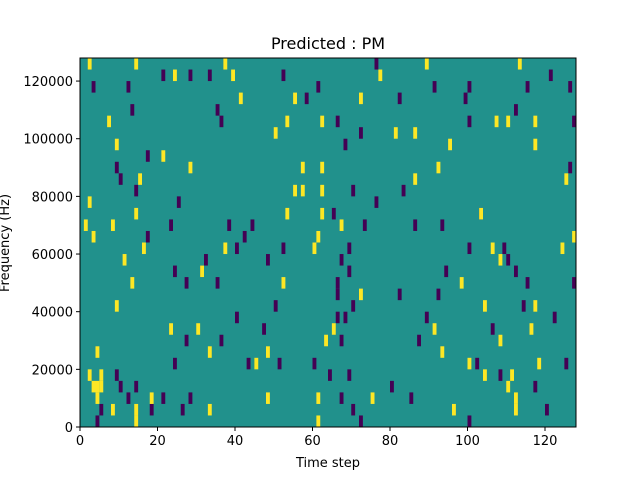 This screenshot has width=640, height=480. What do you see at coordinates (157, 441) in the screenshot?
I see `x-tick-label: 20` at bounding box center [157, 441].